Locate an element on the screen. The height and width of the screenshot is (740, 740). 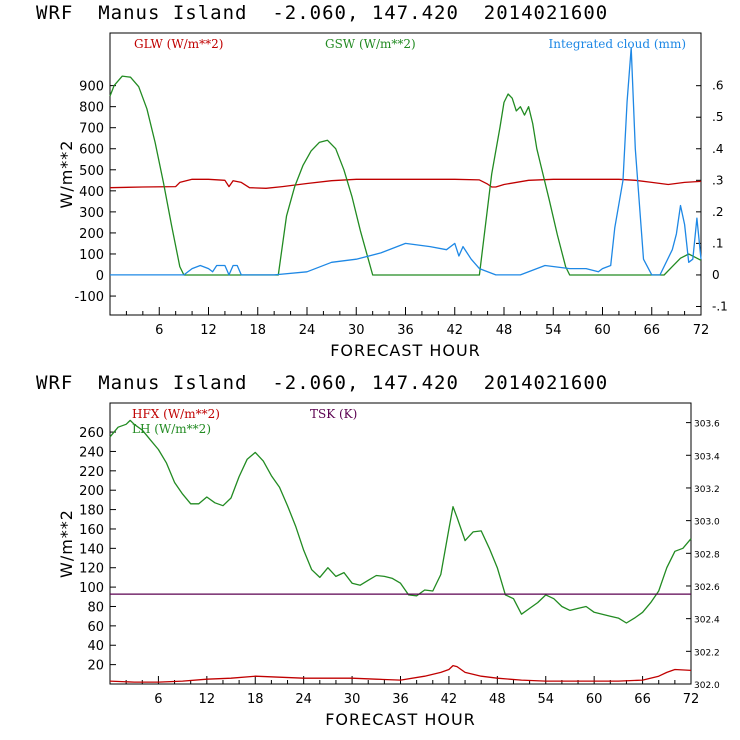
y2-tick-label: 0 is located at coordinates (716, 275).